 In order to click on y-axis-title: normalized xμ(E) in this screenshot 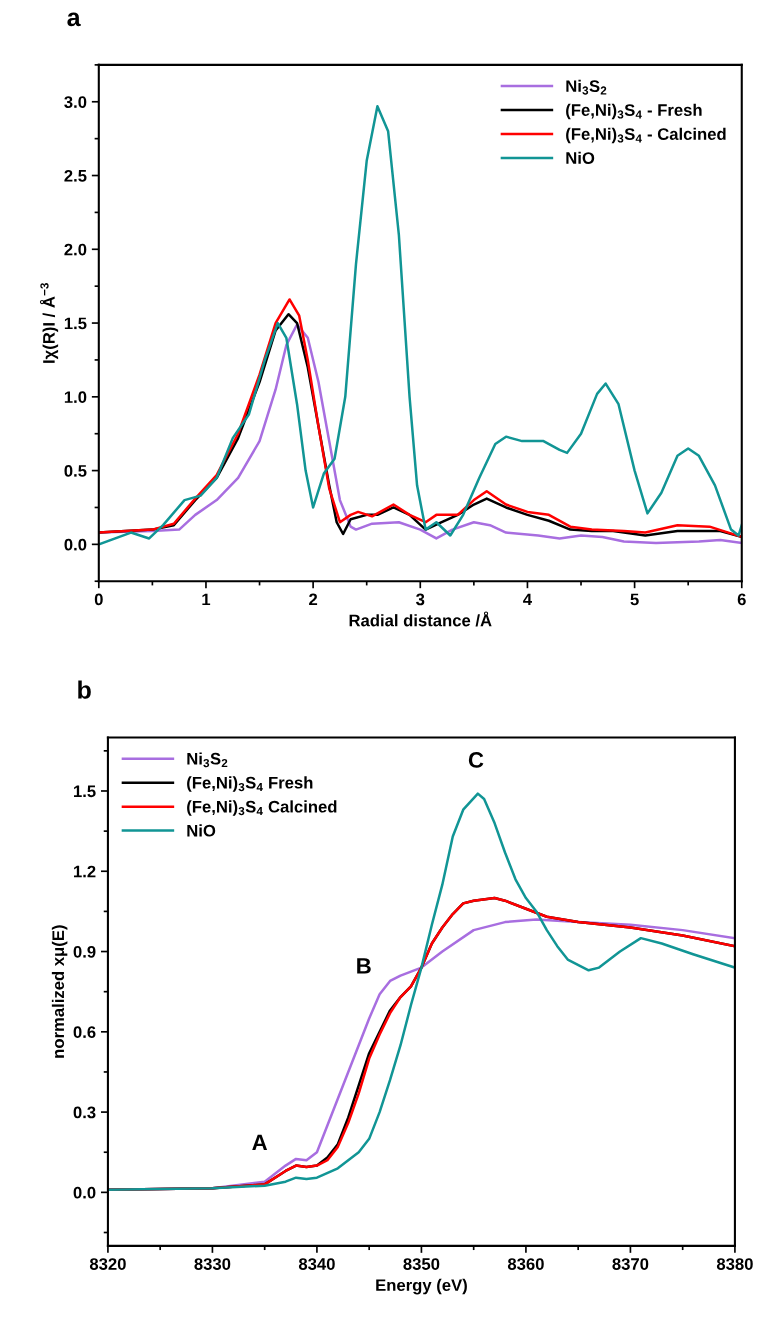, I will do `click(59, 991)`.